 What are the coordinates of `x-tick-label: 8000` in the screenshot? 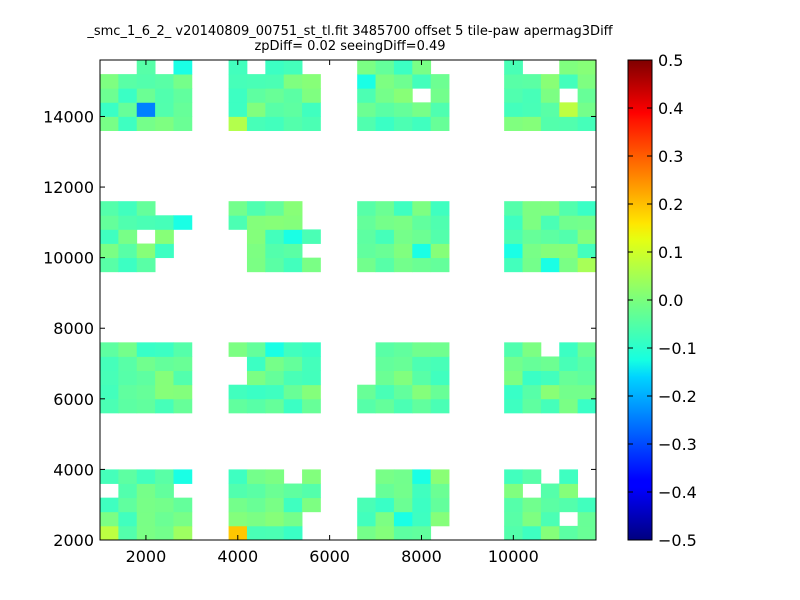 It's located at (421, 556).